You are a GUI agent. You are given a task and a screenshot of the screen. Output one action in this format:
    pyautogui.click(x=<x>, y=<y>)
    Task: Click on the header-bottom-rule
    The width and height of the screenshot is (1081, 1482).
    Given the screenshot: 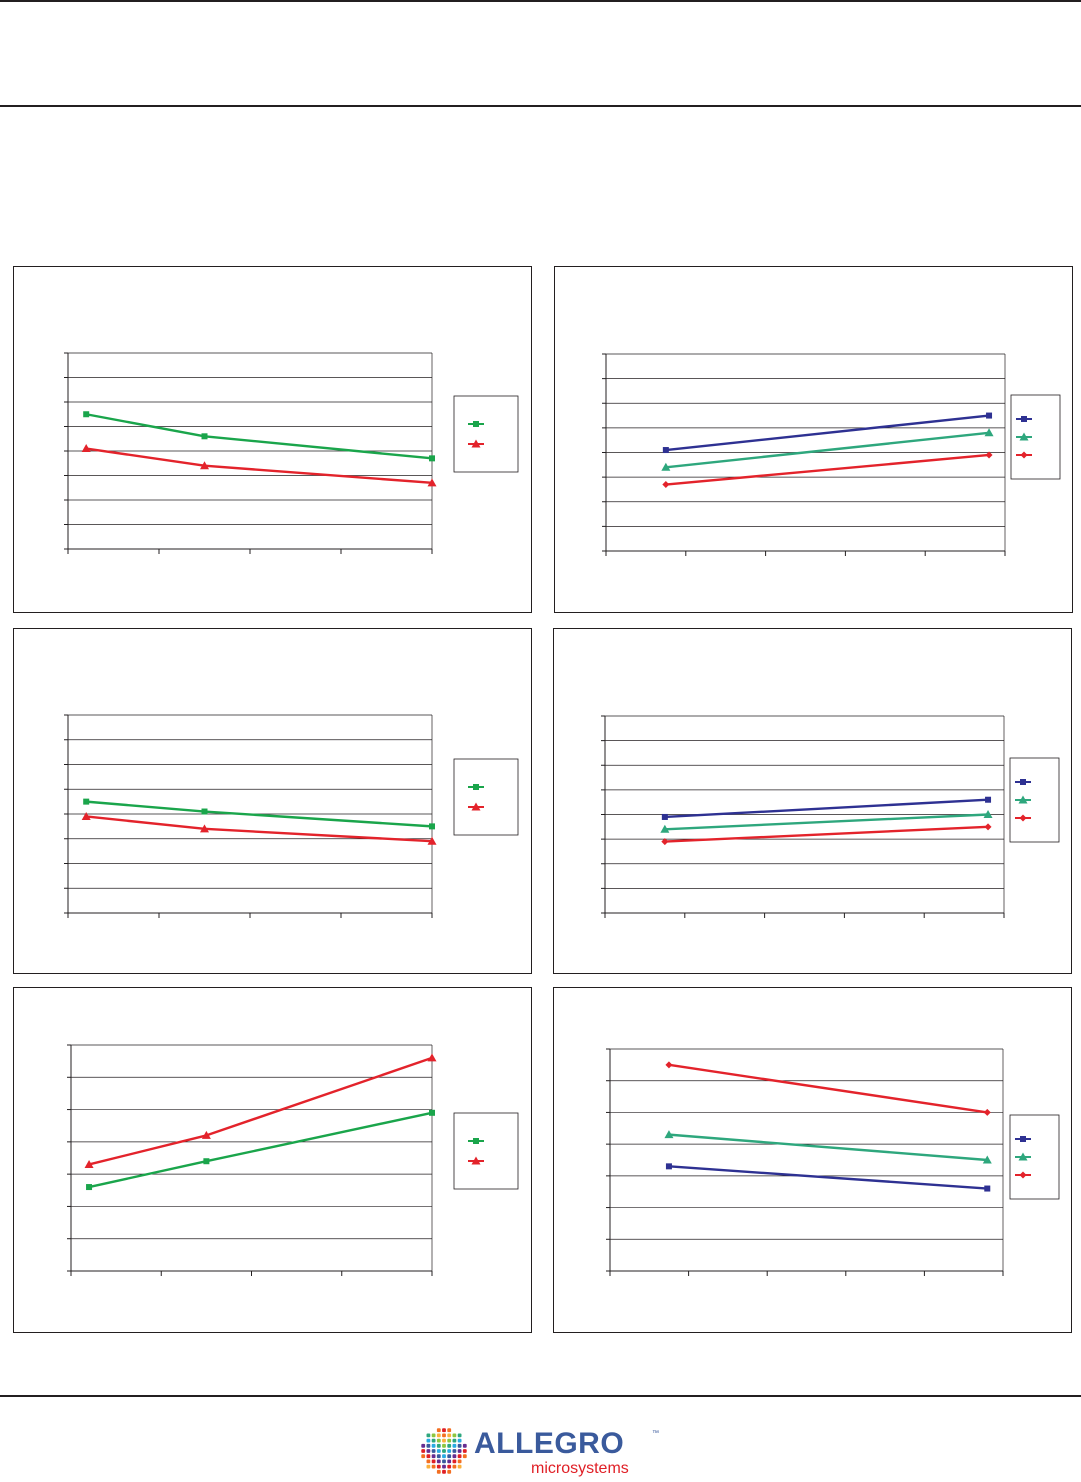 What is the action you would take?
    pyautogui.click(x=540, y=106)
    